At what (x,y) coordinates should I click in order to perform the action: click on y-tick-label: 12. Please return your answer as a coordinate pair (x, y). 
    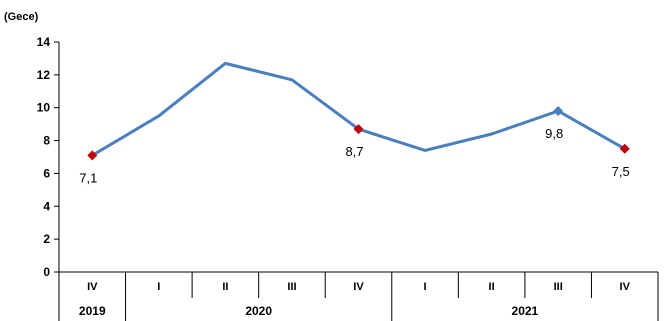
    Looking at the image, I should click on (44, 75).